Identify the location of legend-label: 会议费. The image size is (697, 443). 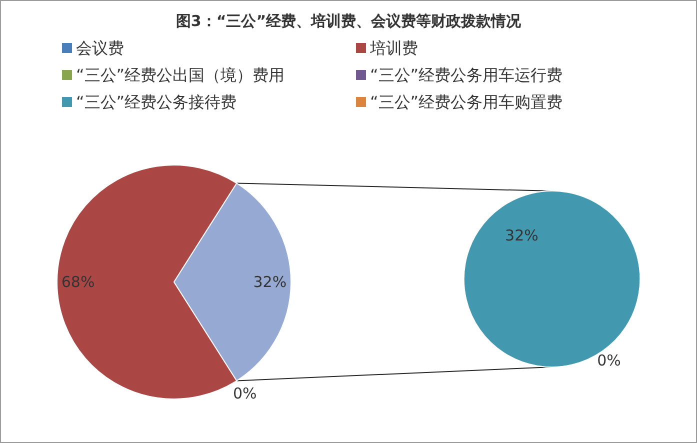
(100, 48).